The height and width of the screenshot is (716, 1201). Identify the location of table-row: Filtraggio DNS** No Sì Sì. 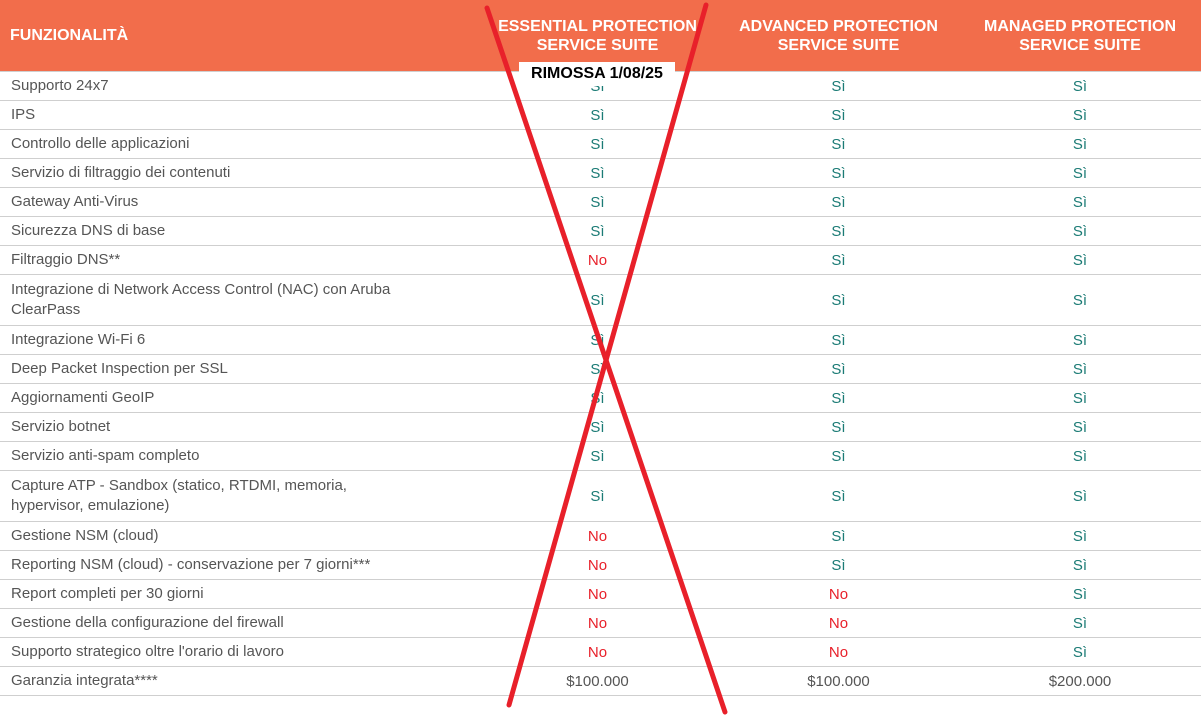
(600, 260).